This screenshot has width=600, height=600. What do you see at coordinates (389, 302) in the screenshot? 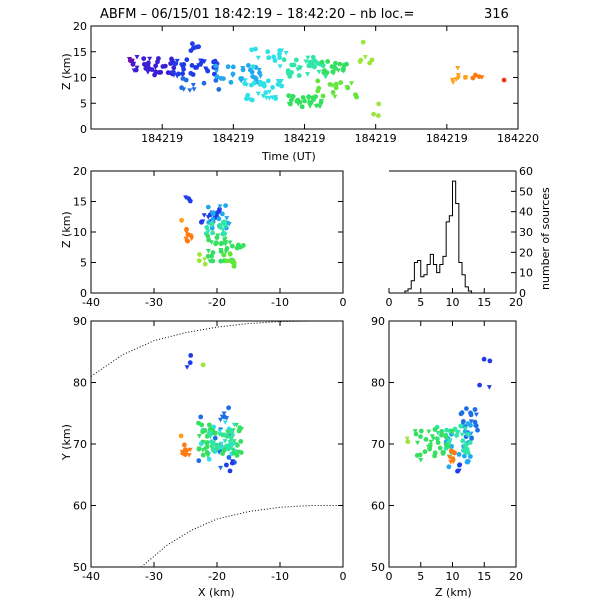
I see `x-tick-label: 0` at bounding box center [389, 302].